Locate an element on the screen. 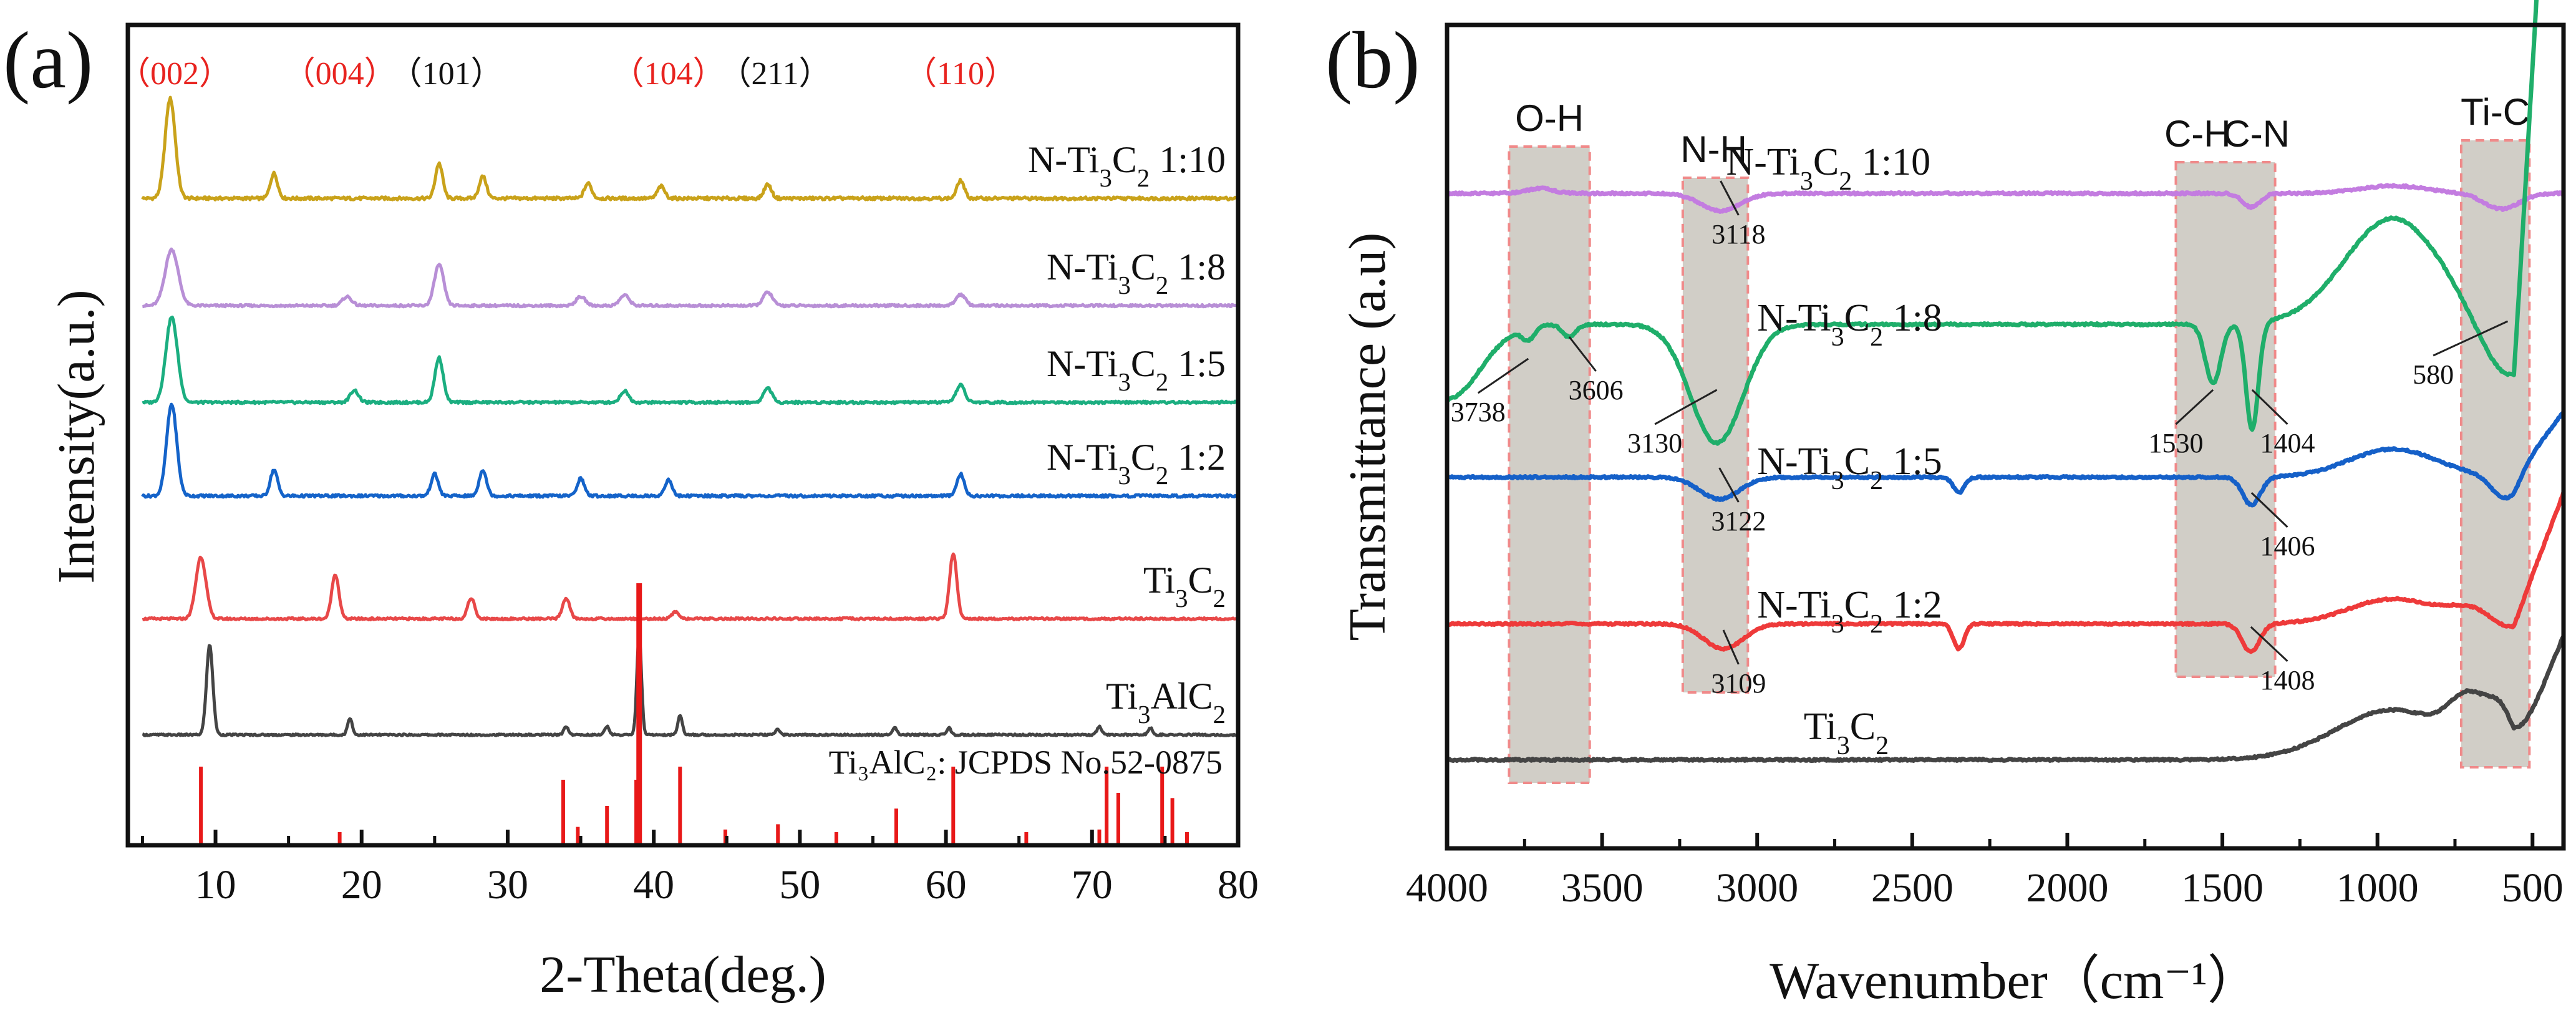 Image resolution: width=2576 pixels, height=1033 pixels. ftir-series-label-5: Ti3C2 is located at coordinates (1846, 733).